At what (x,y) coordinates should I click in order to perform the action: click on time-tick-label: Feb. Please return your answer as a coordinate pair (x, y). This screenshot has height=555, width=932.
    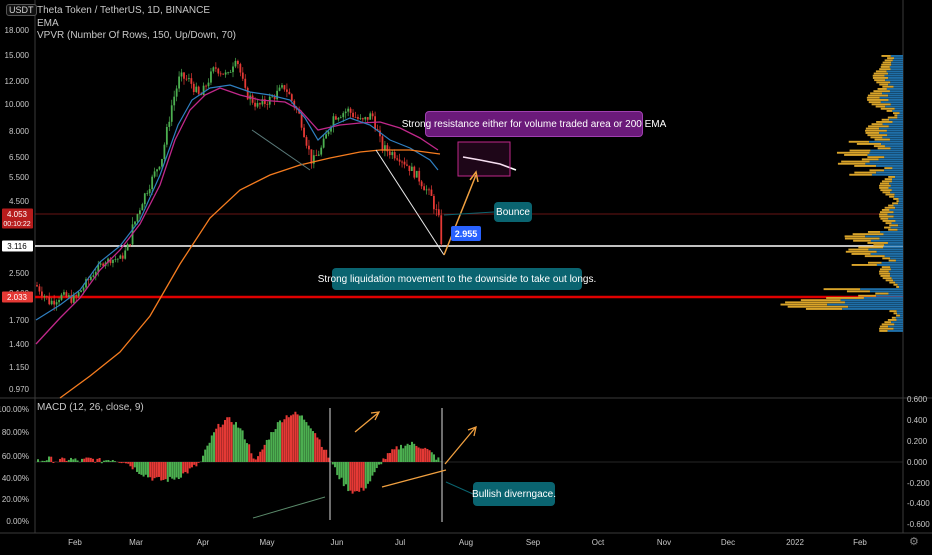
    Looking at the image, I should click on (75, 542).